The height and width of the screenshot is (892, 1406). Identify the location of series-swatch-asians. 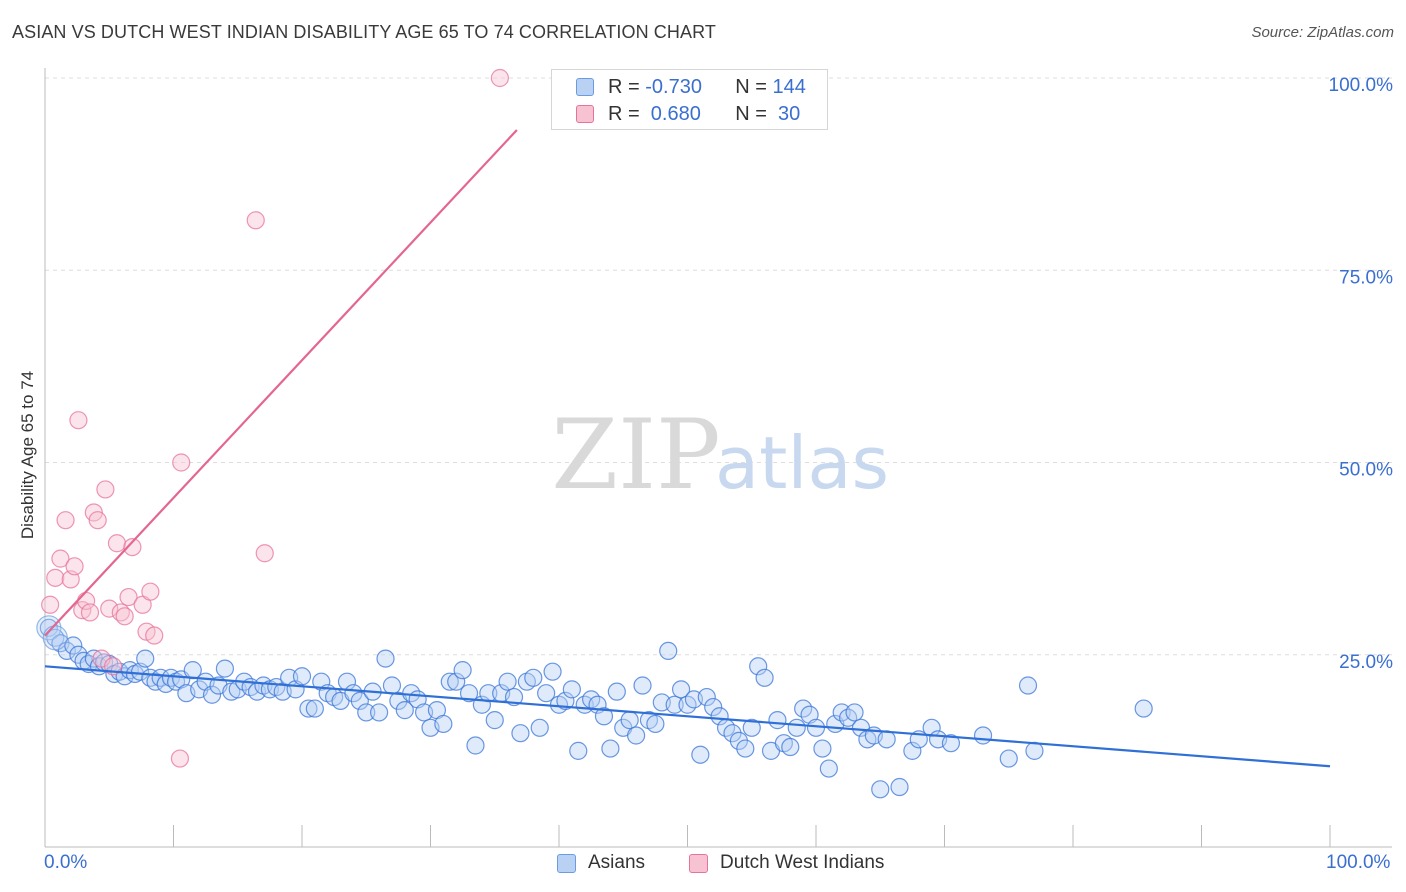
(566, 863).